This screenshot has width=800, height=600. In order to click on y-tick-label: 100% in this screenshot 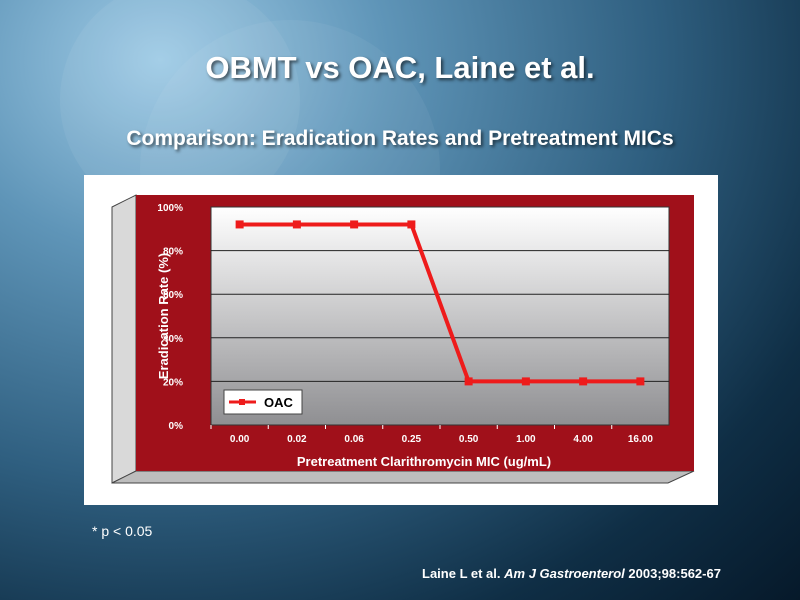, I will do `click(170, 208)`.